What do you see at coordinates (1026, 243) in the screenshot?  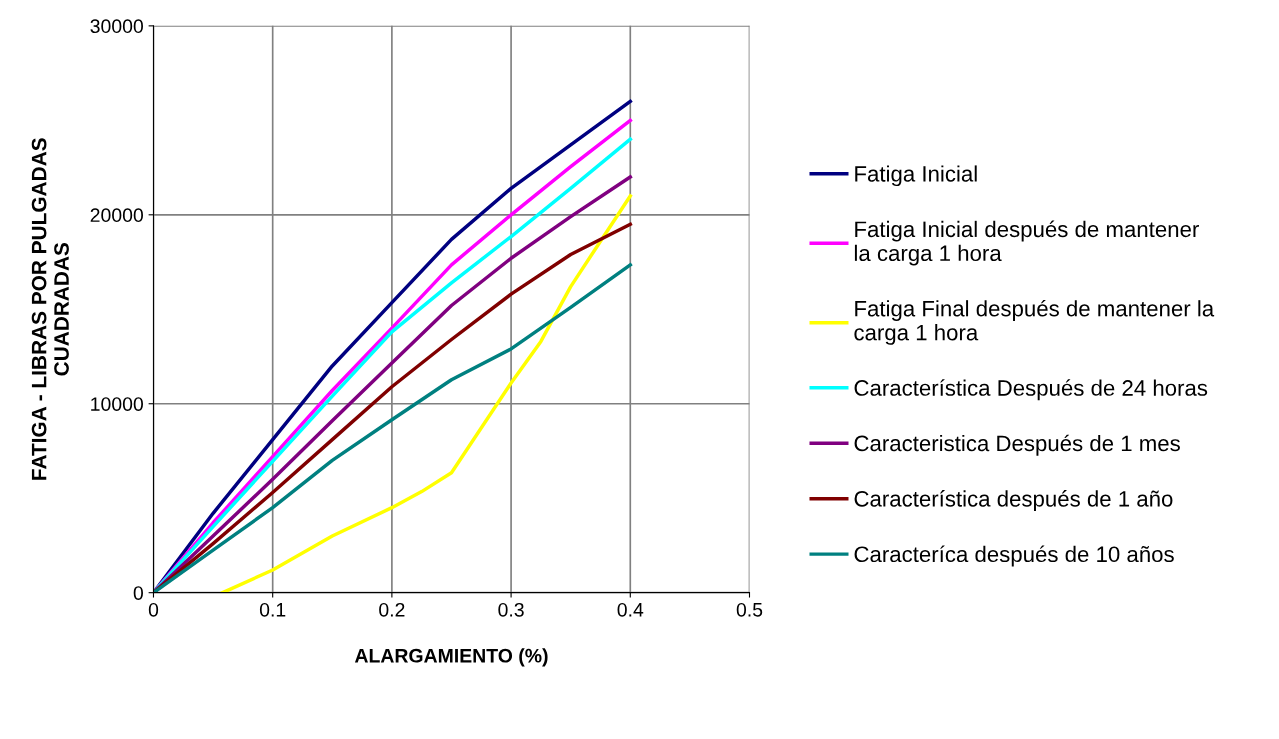 I see `legend-label: Fatiga Inicial después de mantener la carga 1 hora` at bounding box center [1026, 243].